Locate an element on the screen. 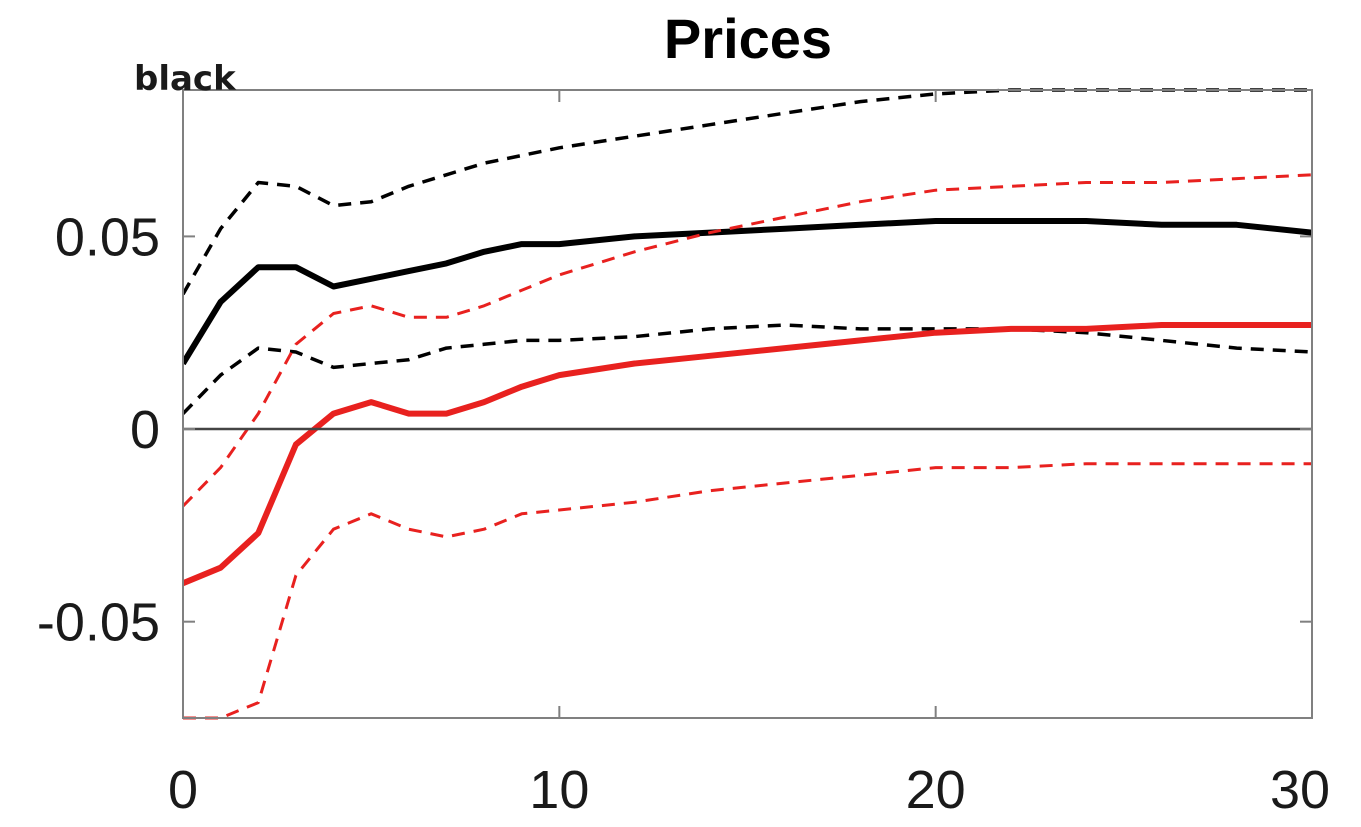 The height and width of the screenshot is (827, 1361). x-tick-label: 20 is located at coordinates (936, 790).